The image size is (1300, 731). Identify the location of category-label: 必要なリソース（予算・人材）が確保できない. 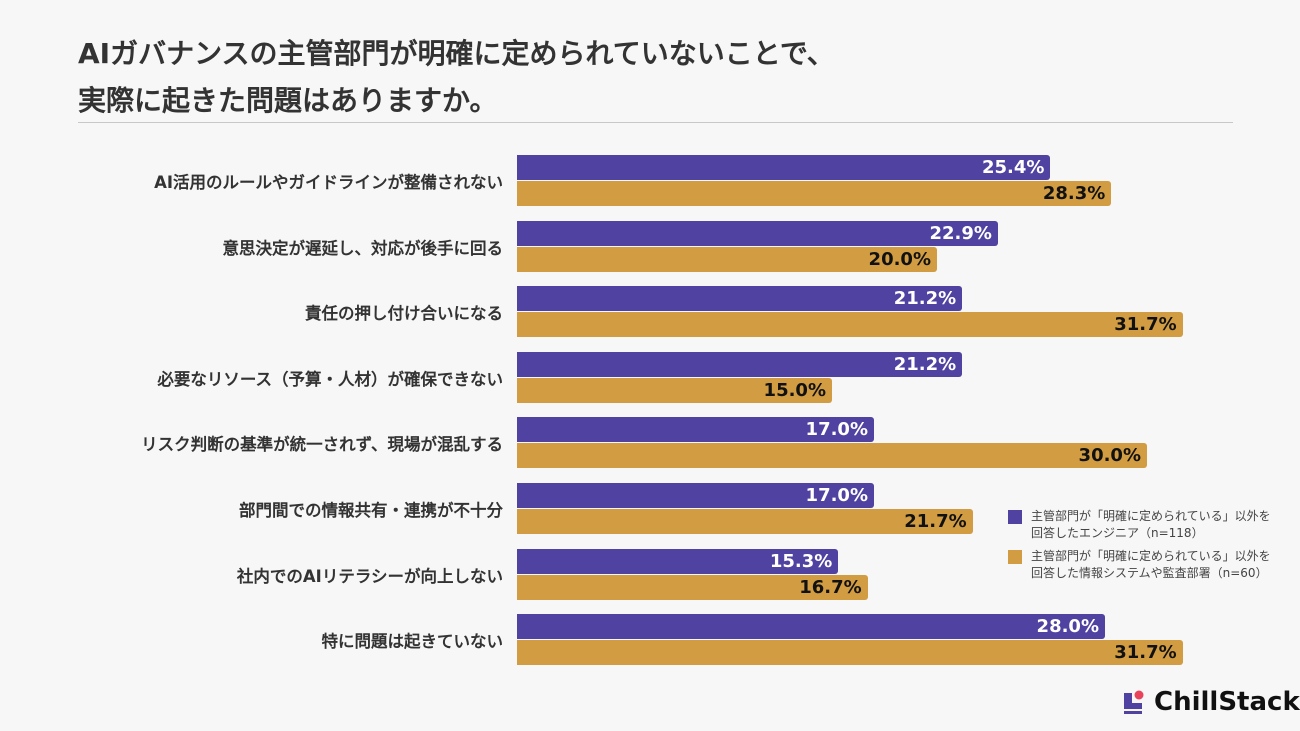
(330, 379).